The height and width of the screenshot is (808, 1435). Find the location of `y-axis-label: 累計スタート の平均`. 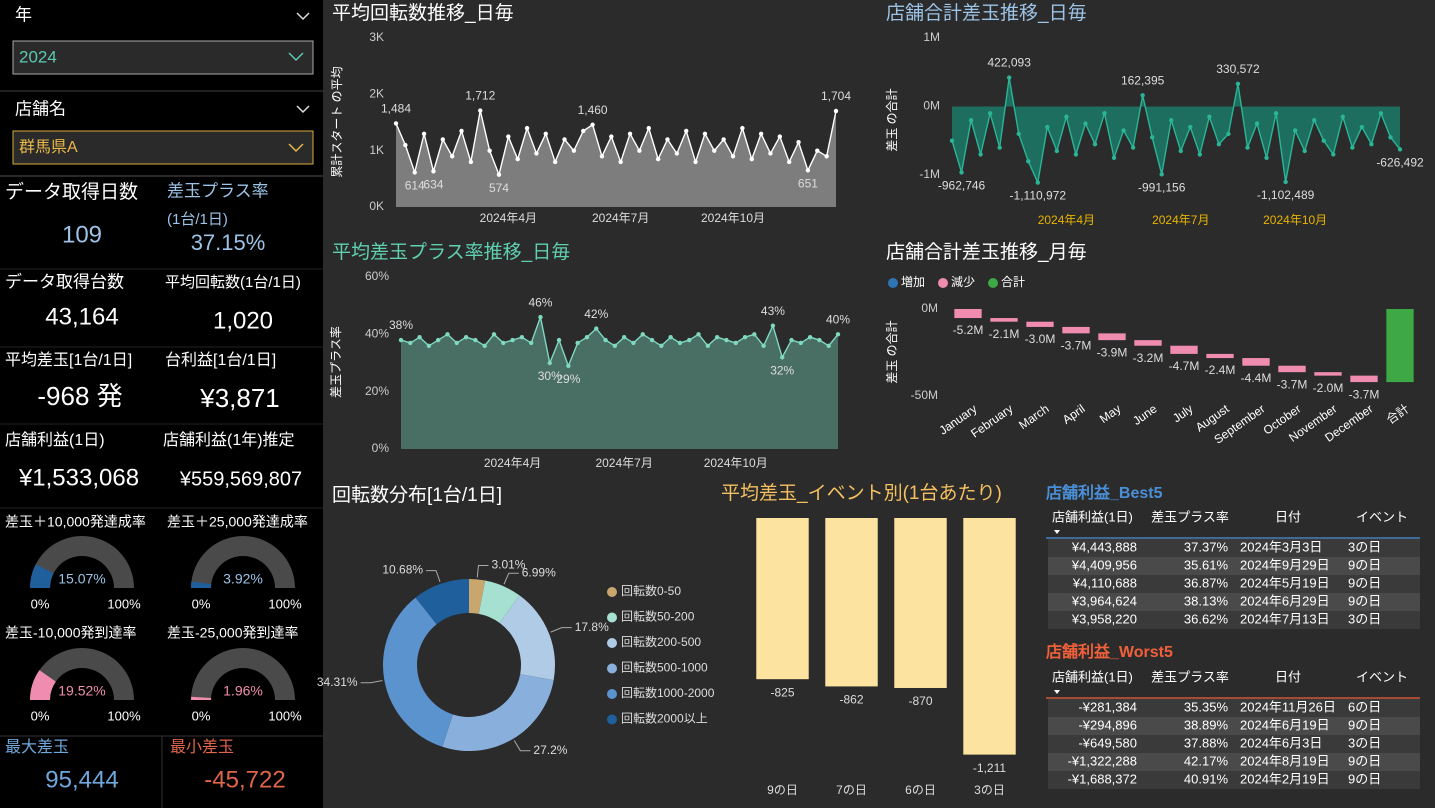

y-axis-label: 累計スタート の平均 is located at coordinates (336, 121).